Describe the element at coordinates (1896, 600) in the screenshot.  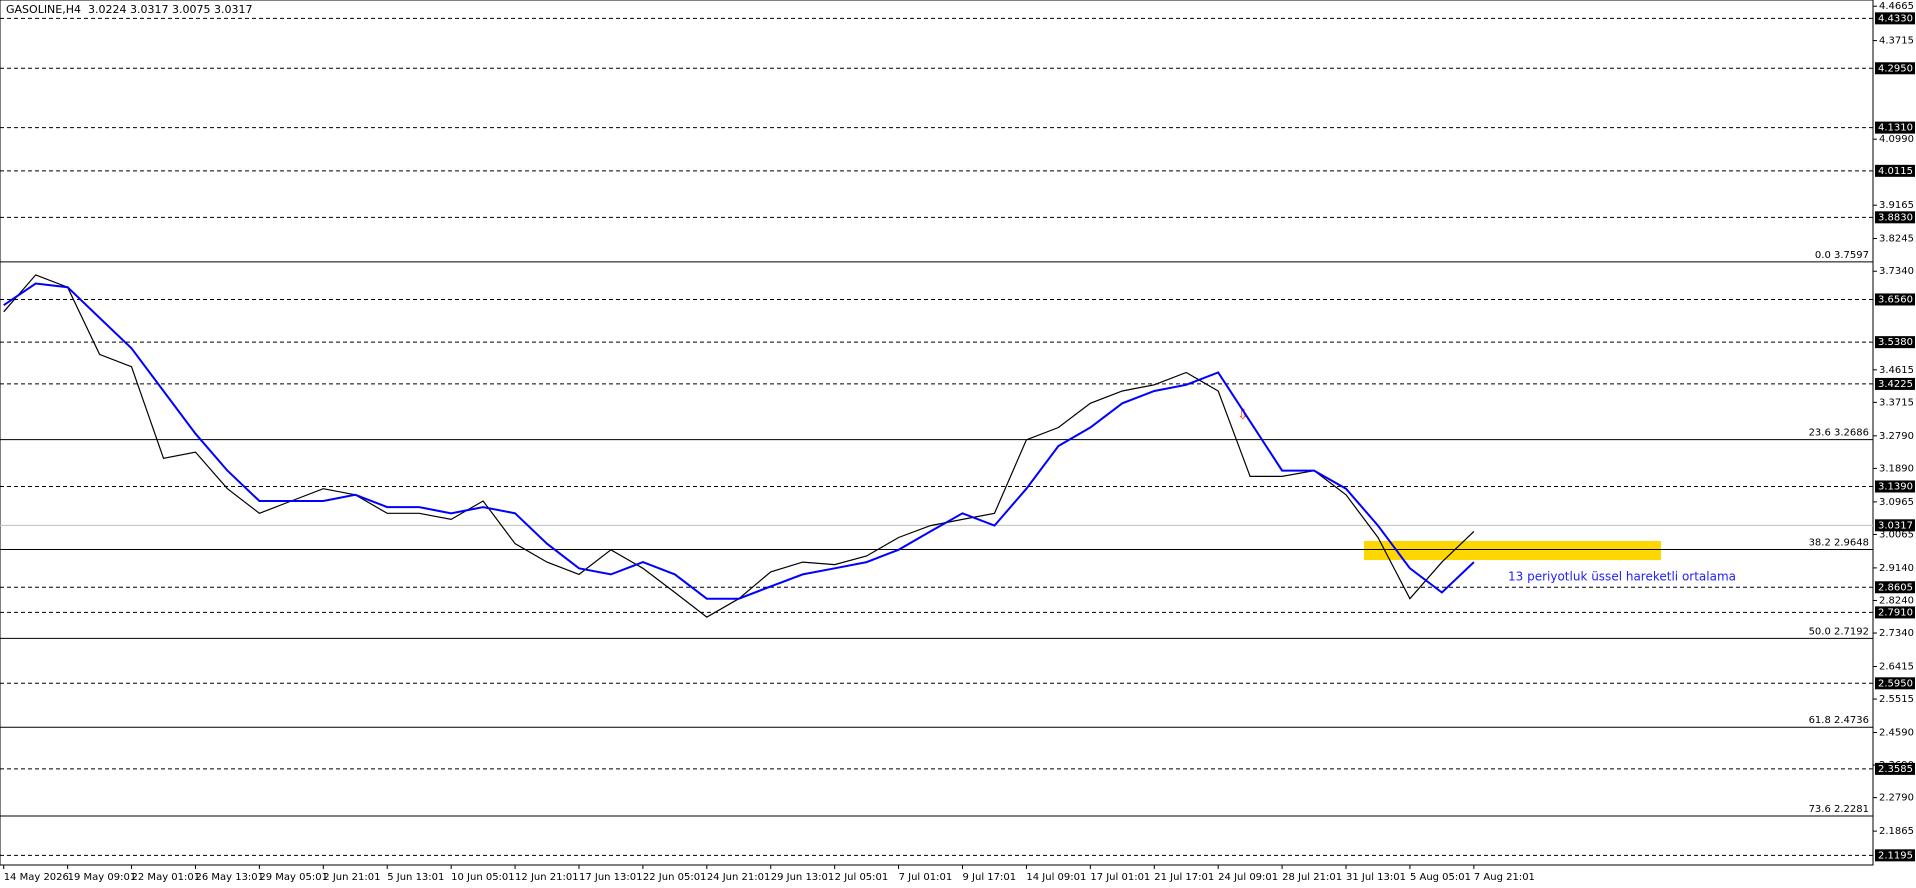
I see `y-tick-label: 2.8240` at that location.